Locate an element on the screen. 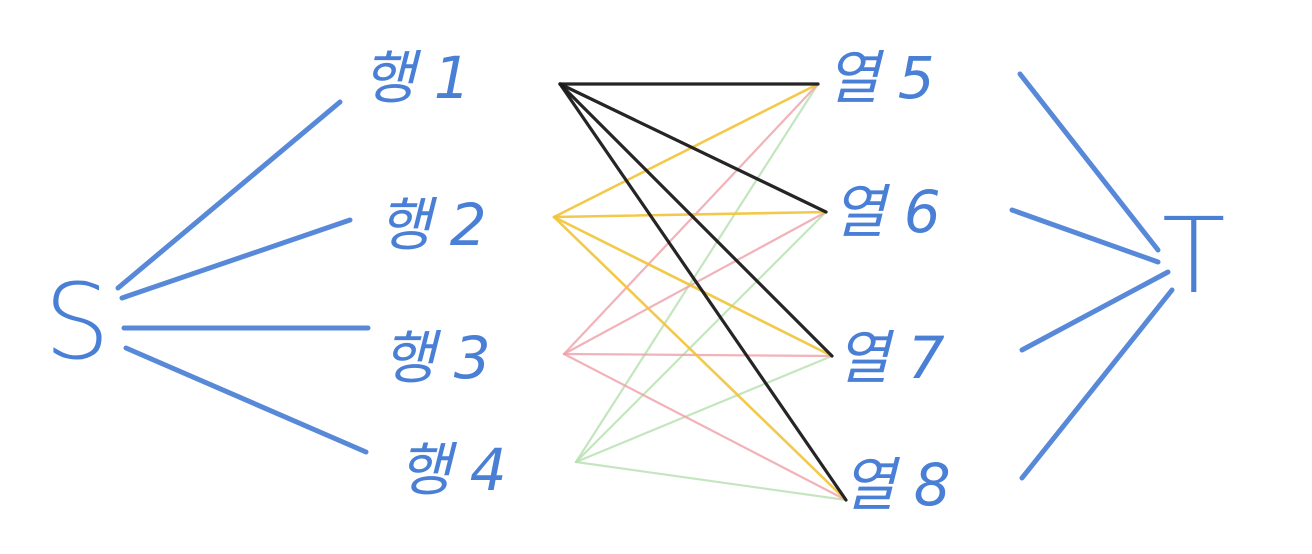 The image size is (1312, 554). edge-s-row1 is located at coordinates (229, 195).